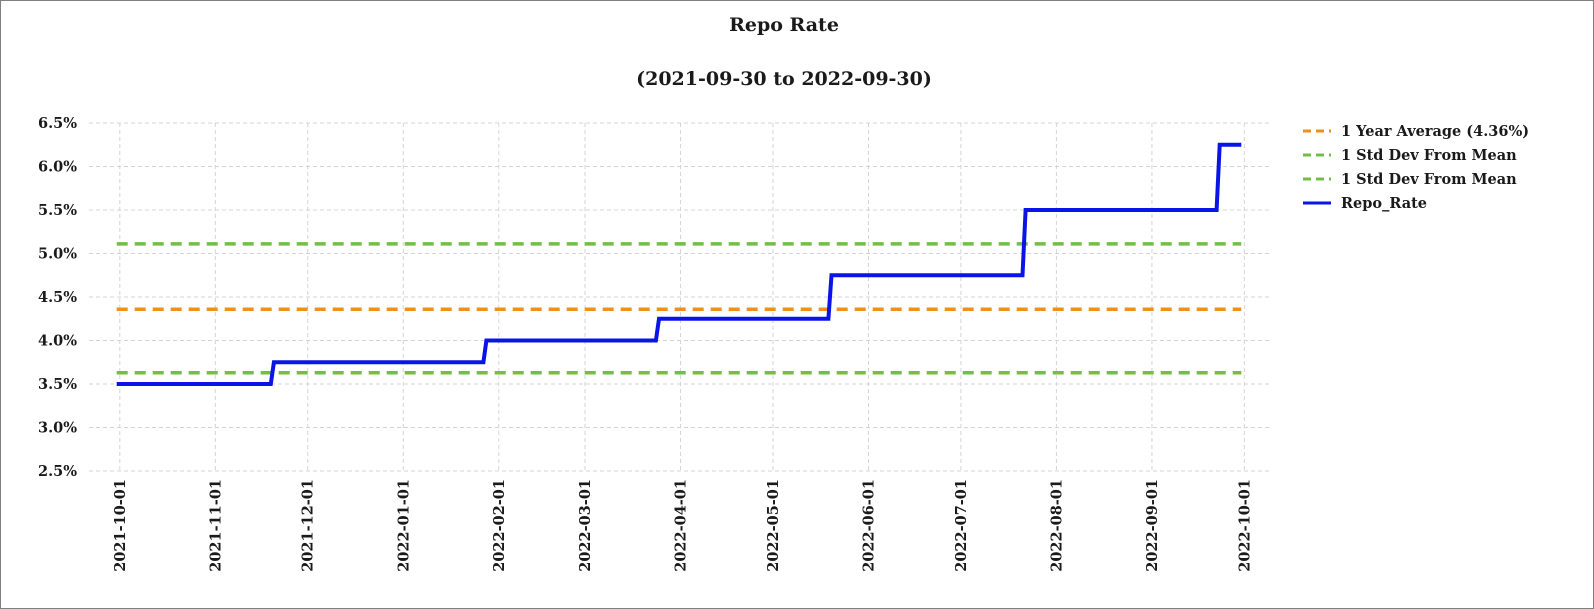 The height and width of the screenshot is (609, 1594). I want to click on x-tick-label: 2022-05-01, so click(773, 525).